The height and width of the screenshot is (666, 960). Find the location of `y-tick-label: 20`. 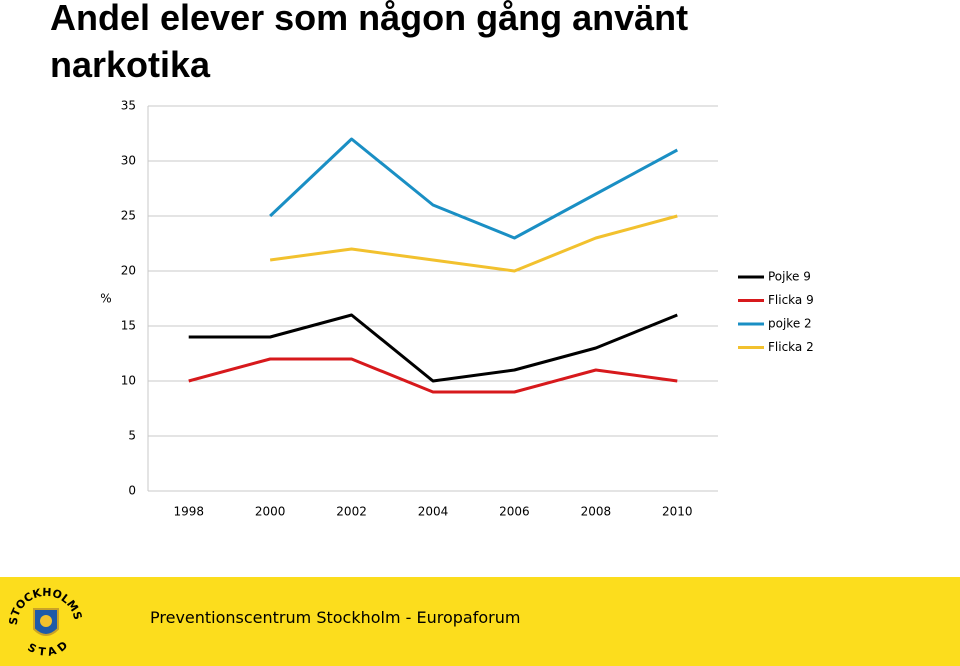

y-tick-label: 20 is located at coordinates (128, 271).